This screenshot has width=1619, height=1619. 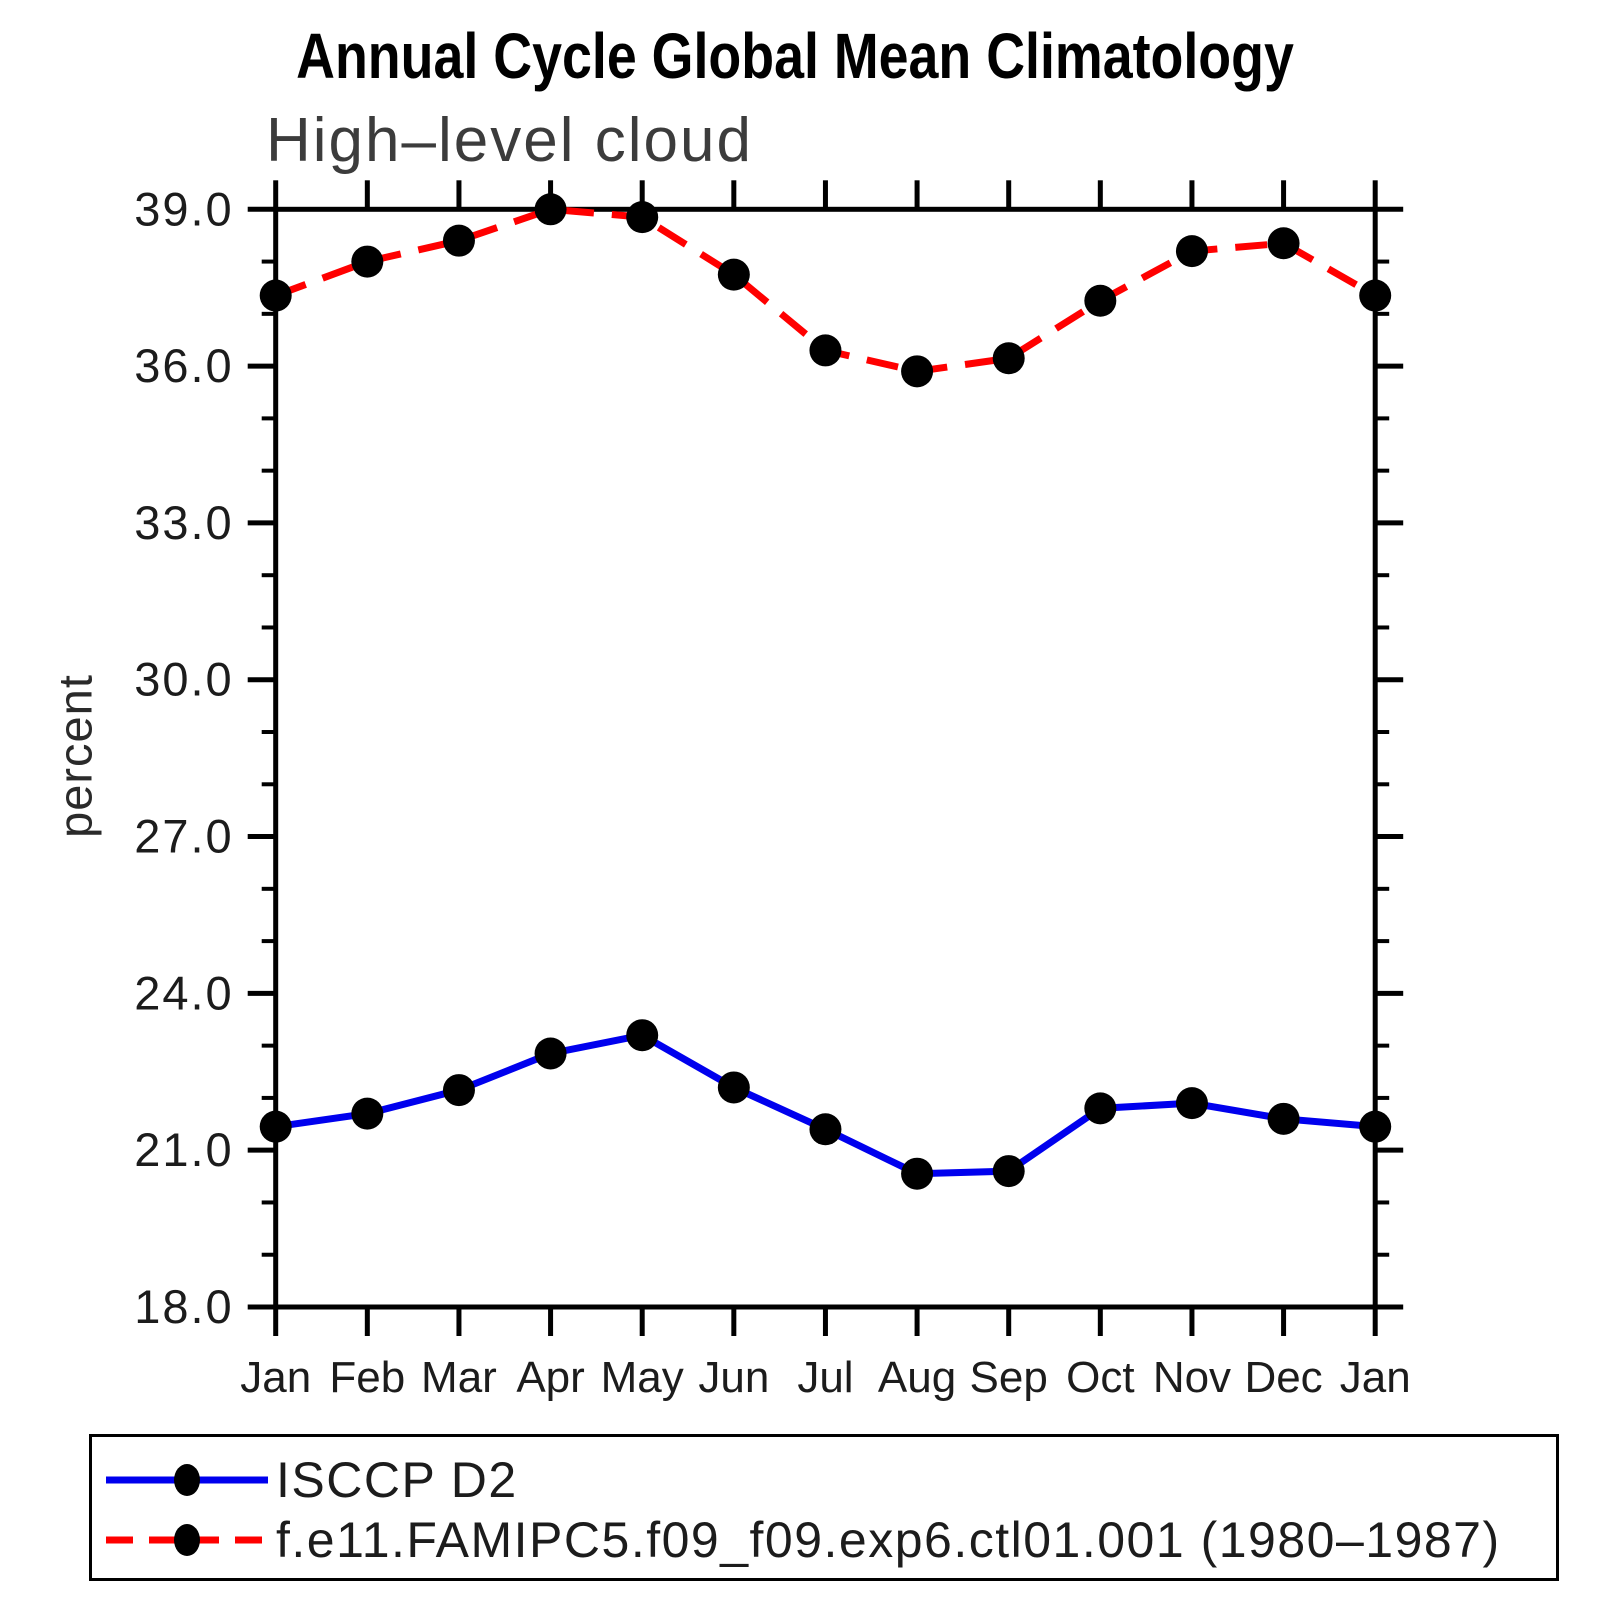 What do you see at coordinates (183, 836) in the screenshot?
I see `y-tick-label: 27.0` at bounding box center [183, 836].